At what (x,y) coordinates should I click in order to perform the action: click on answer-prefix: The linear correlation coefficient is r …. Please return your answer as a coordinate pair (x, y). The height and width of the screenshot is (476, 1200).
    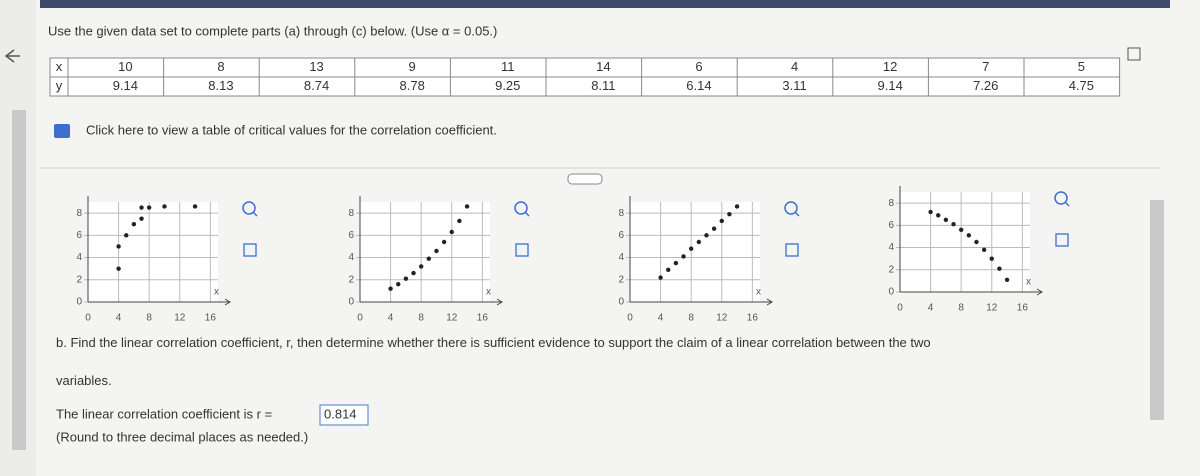
    Looking at the image, I should click on (164, 413).